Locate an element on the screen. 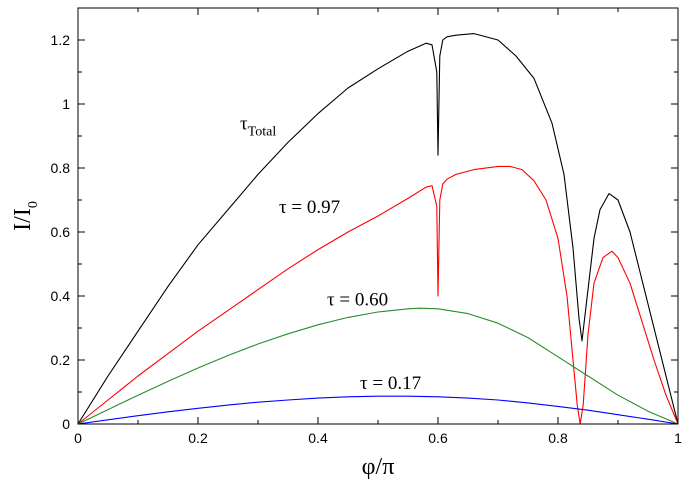  annotation-base: τ is located at coordinates (244, 124).